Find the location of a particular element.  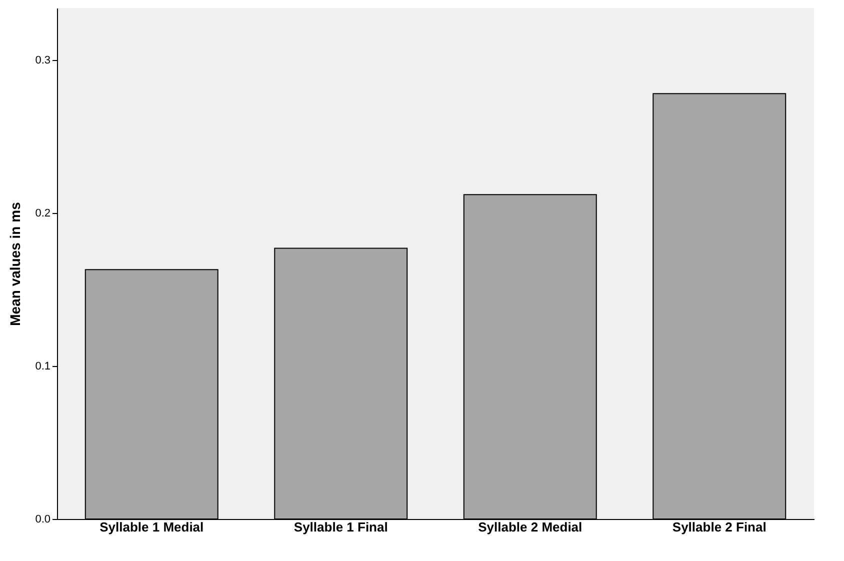

x-tick-label: Syllable 1 Medial is located at coordinates (152, 527).